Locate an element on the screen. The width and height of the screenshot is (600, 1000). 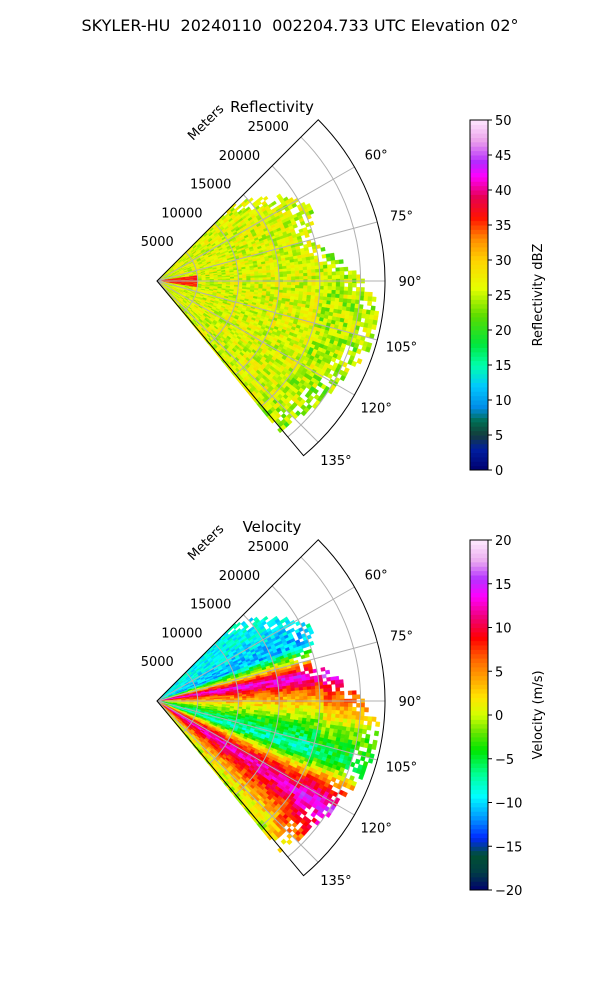
colorbar-tick-label: 10 is located at coordinates (503, 401).